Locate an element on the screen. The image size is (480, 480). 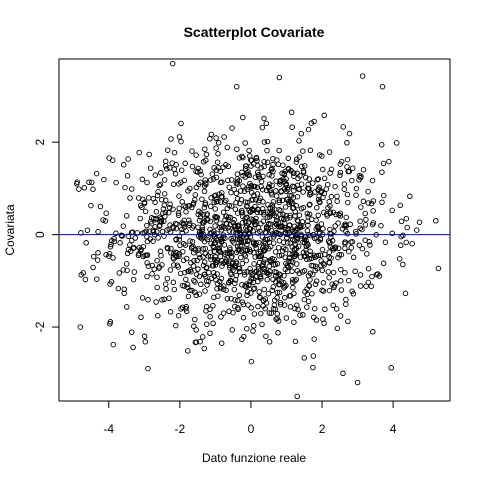
y-tick-label: -2 is located at coordinates (40, 326).